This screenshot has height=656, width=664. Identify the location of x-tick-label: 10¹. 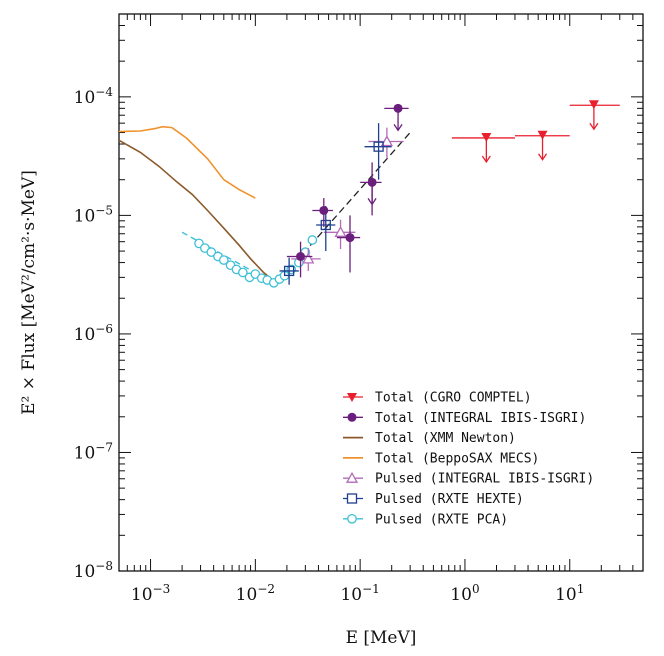
(569, 593).